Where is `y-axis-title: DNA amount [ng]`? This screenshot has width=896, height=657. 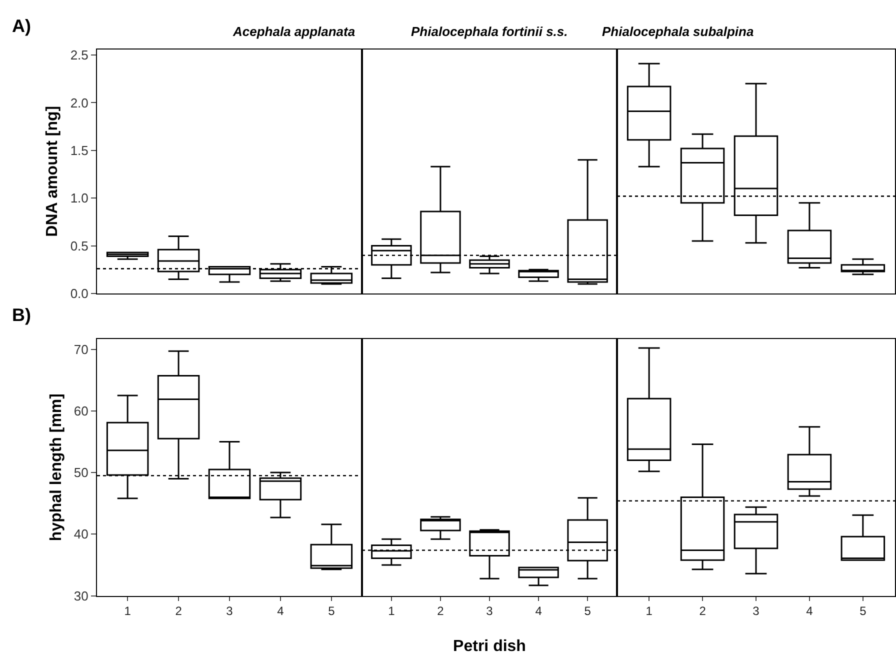 y-axis-title: DNA amount [ng] is located at coordinates (53, 171).